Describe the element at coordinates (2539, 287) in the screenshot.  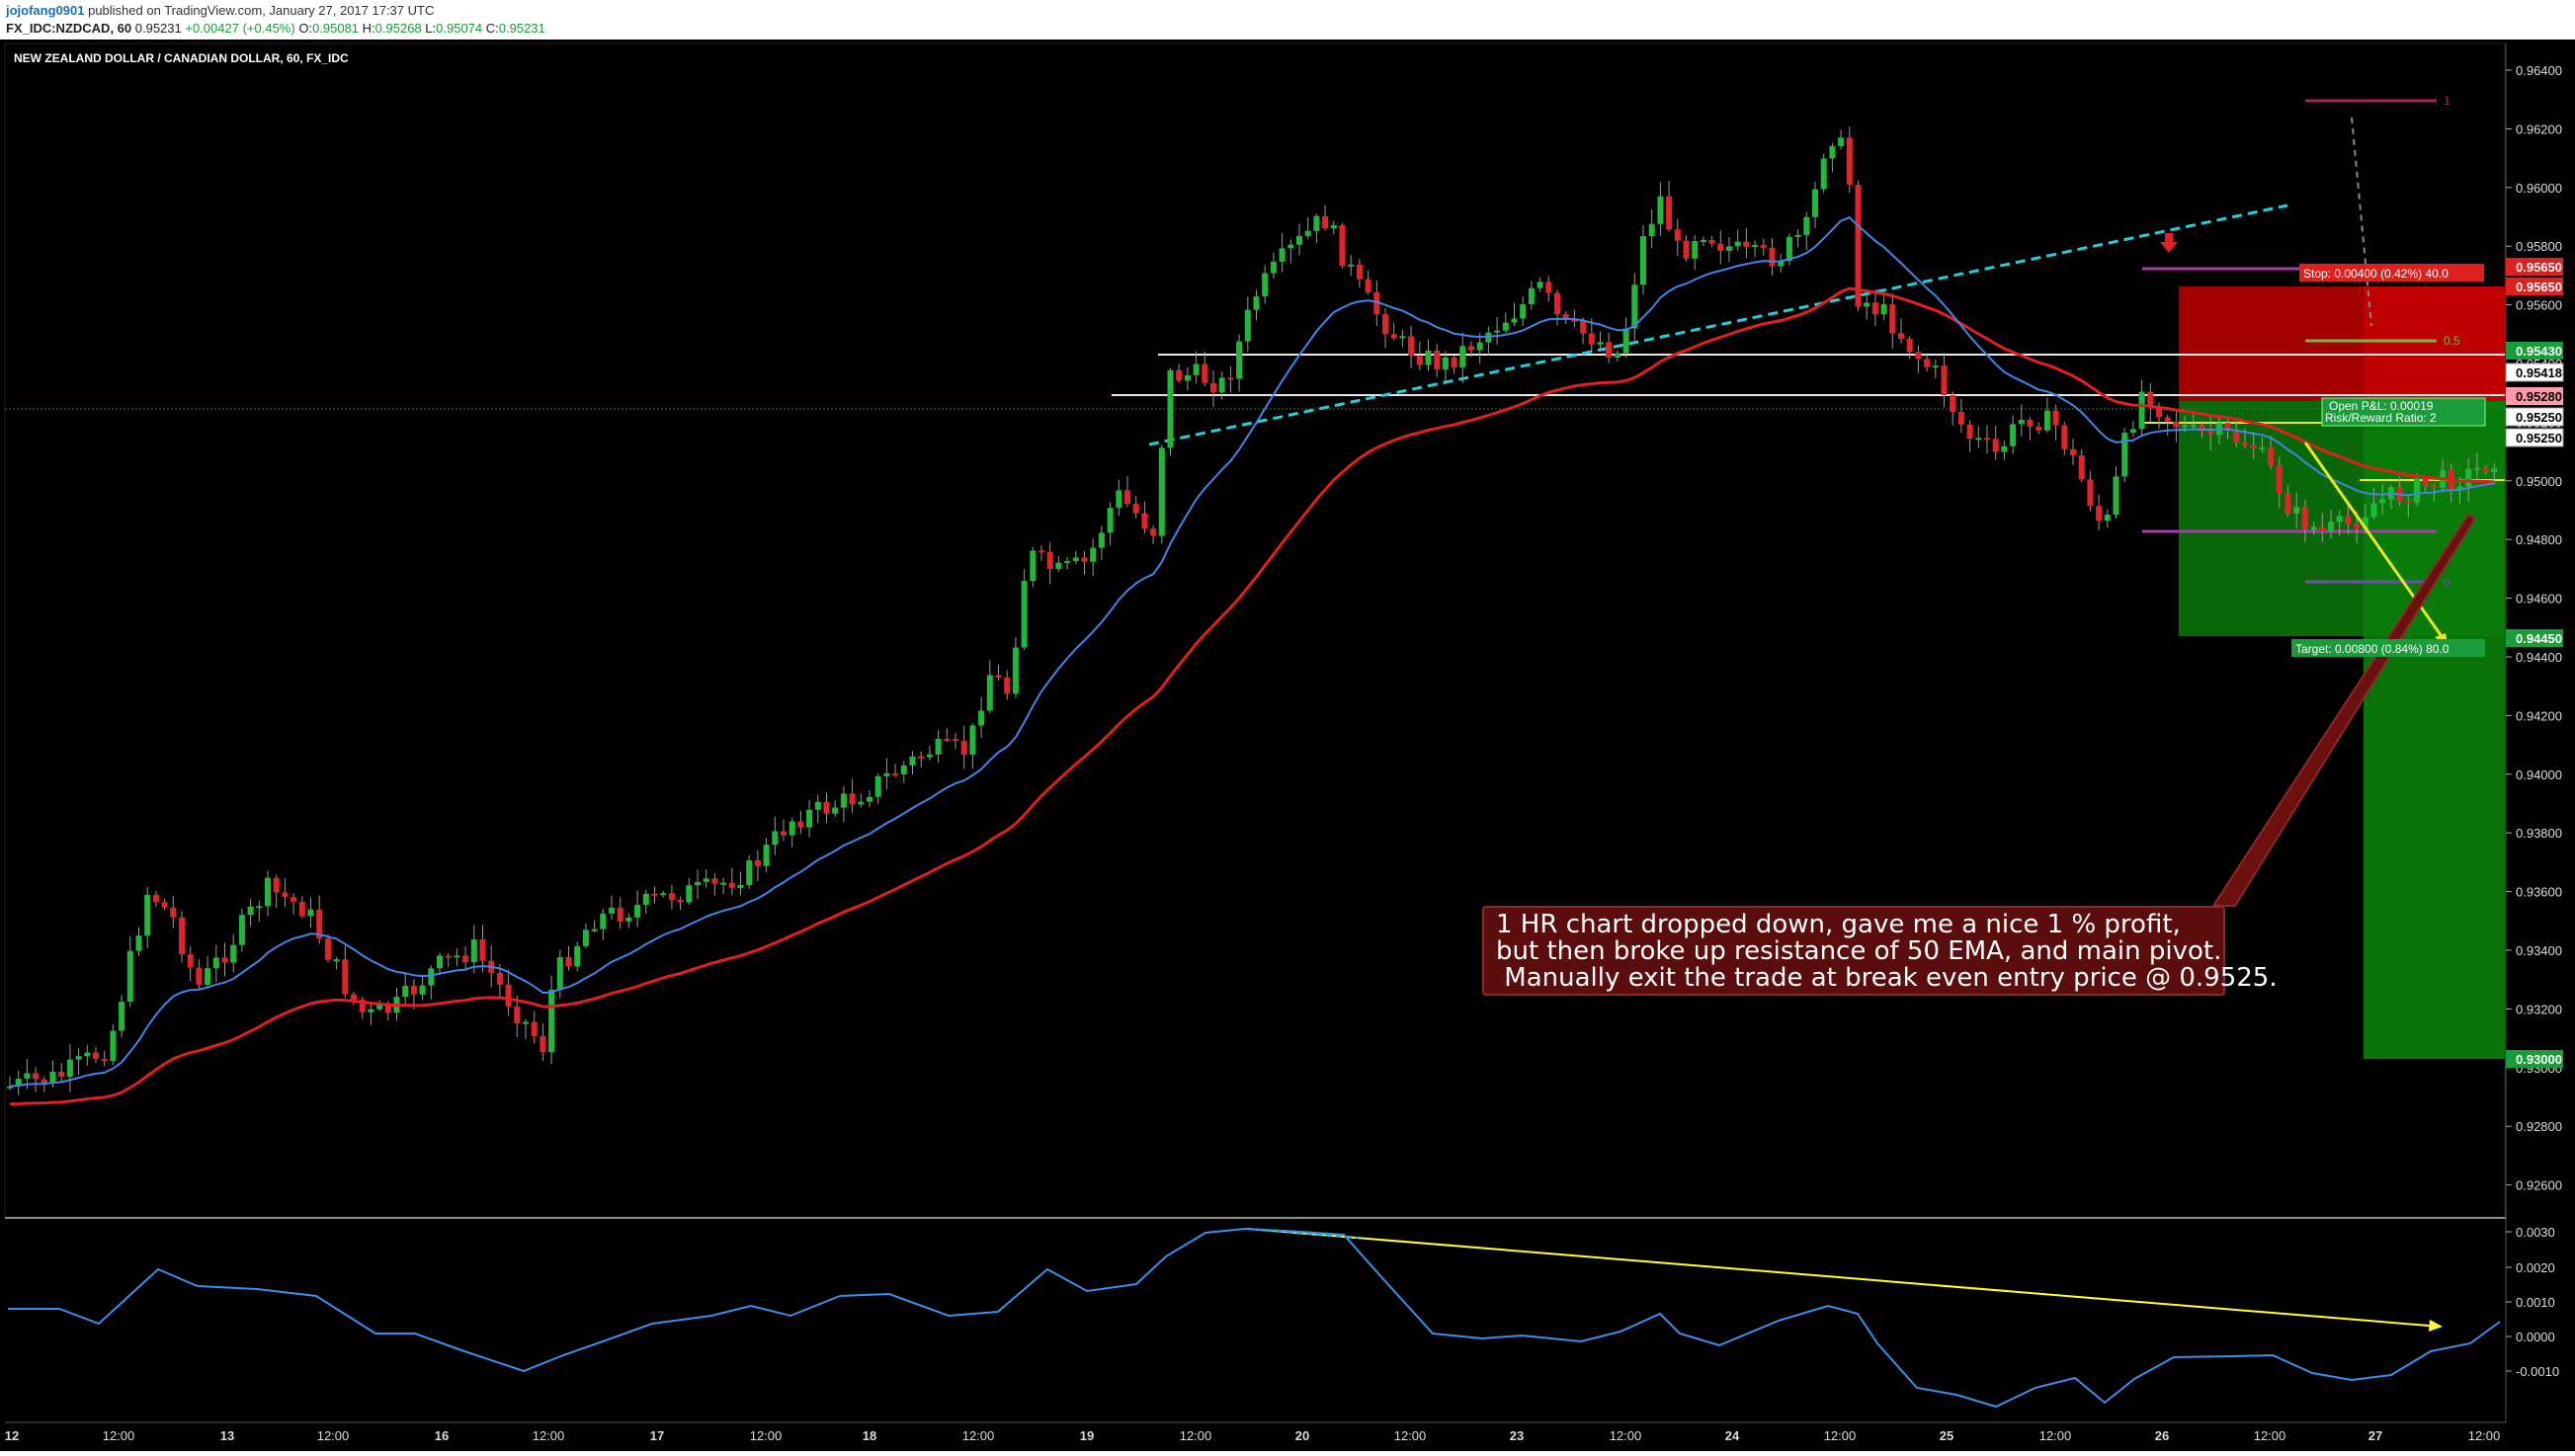
I see `svg-text: 0.95650` at that location.